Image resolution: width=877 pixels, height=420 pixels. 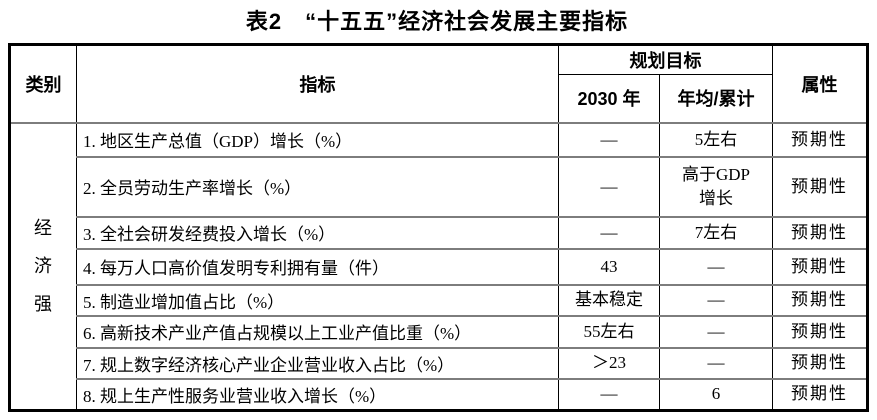 I want to click on table-row: 7. 规上数字经济核心产业企业营业收入占比（%） ＞23 — 预期性, so click(x=439, y=363).